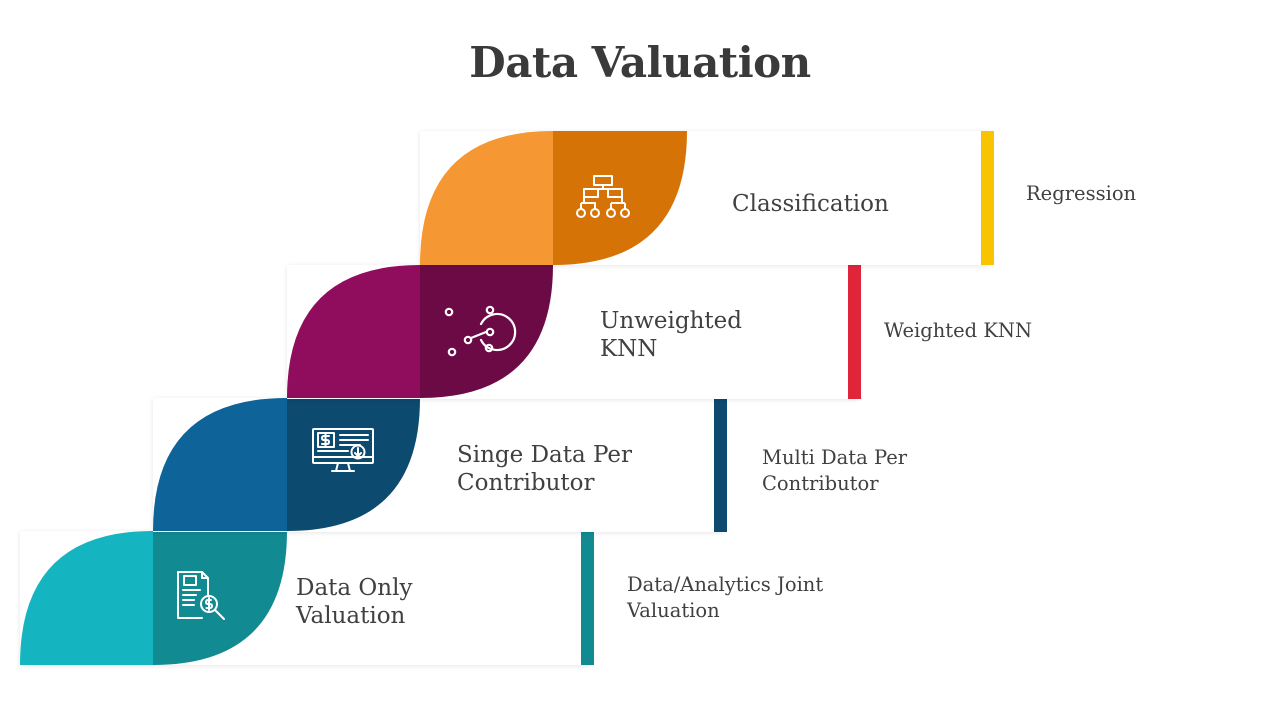 The image size is (1280, 720). What do you see at coordinates (835, 470) in the screenshot?
I see `alt-label-multi-data: Multi Data Per Contributor` at bounding box center [835, 470].